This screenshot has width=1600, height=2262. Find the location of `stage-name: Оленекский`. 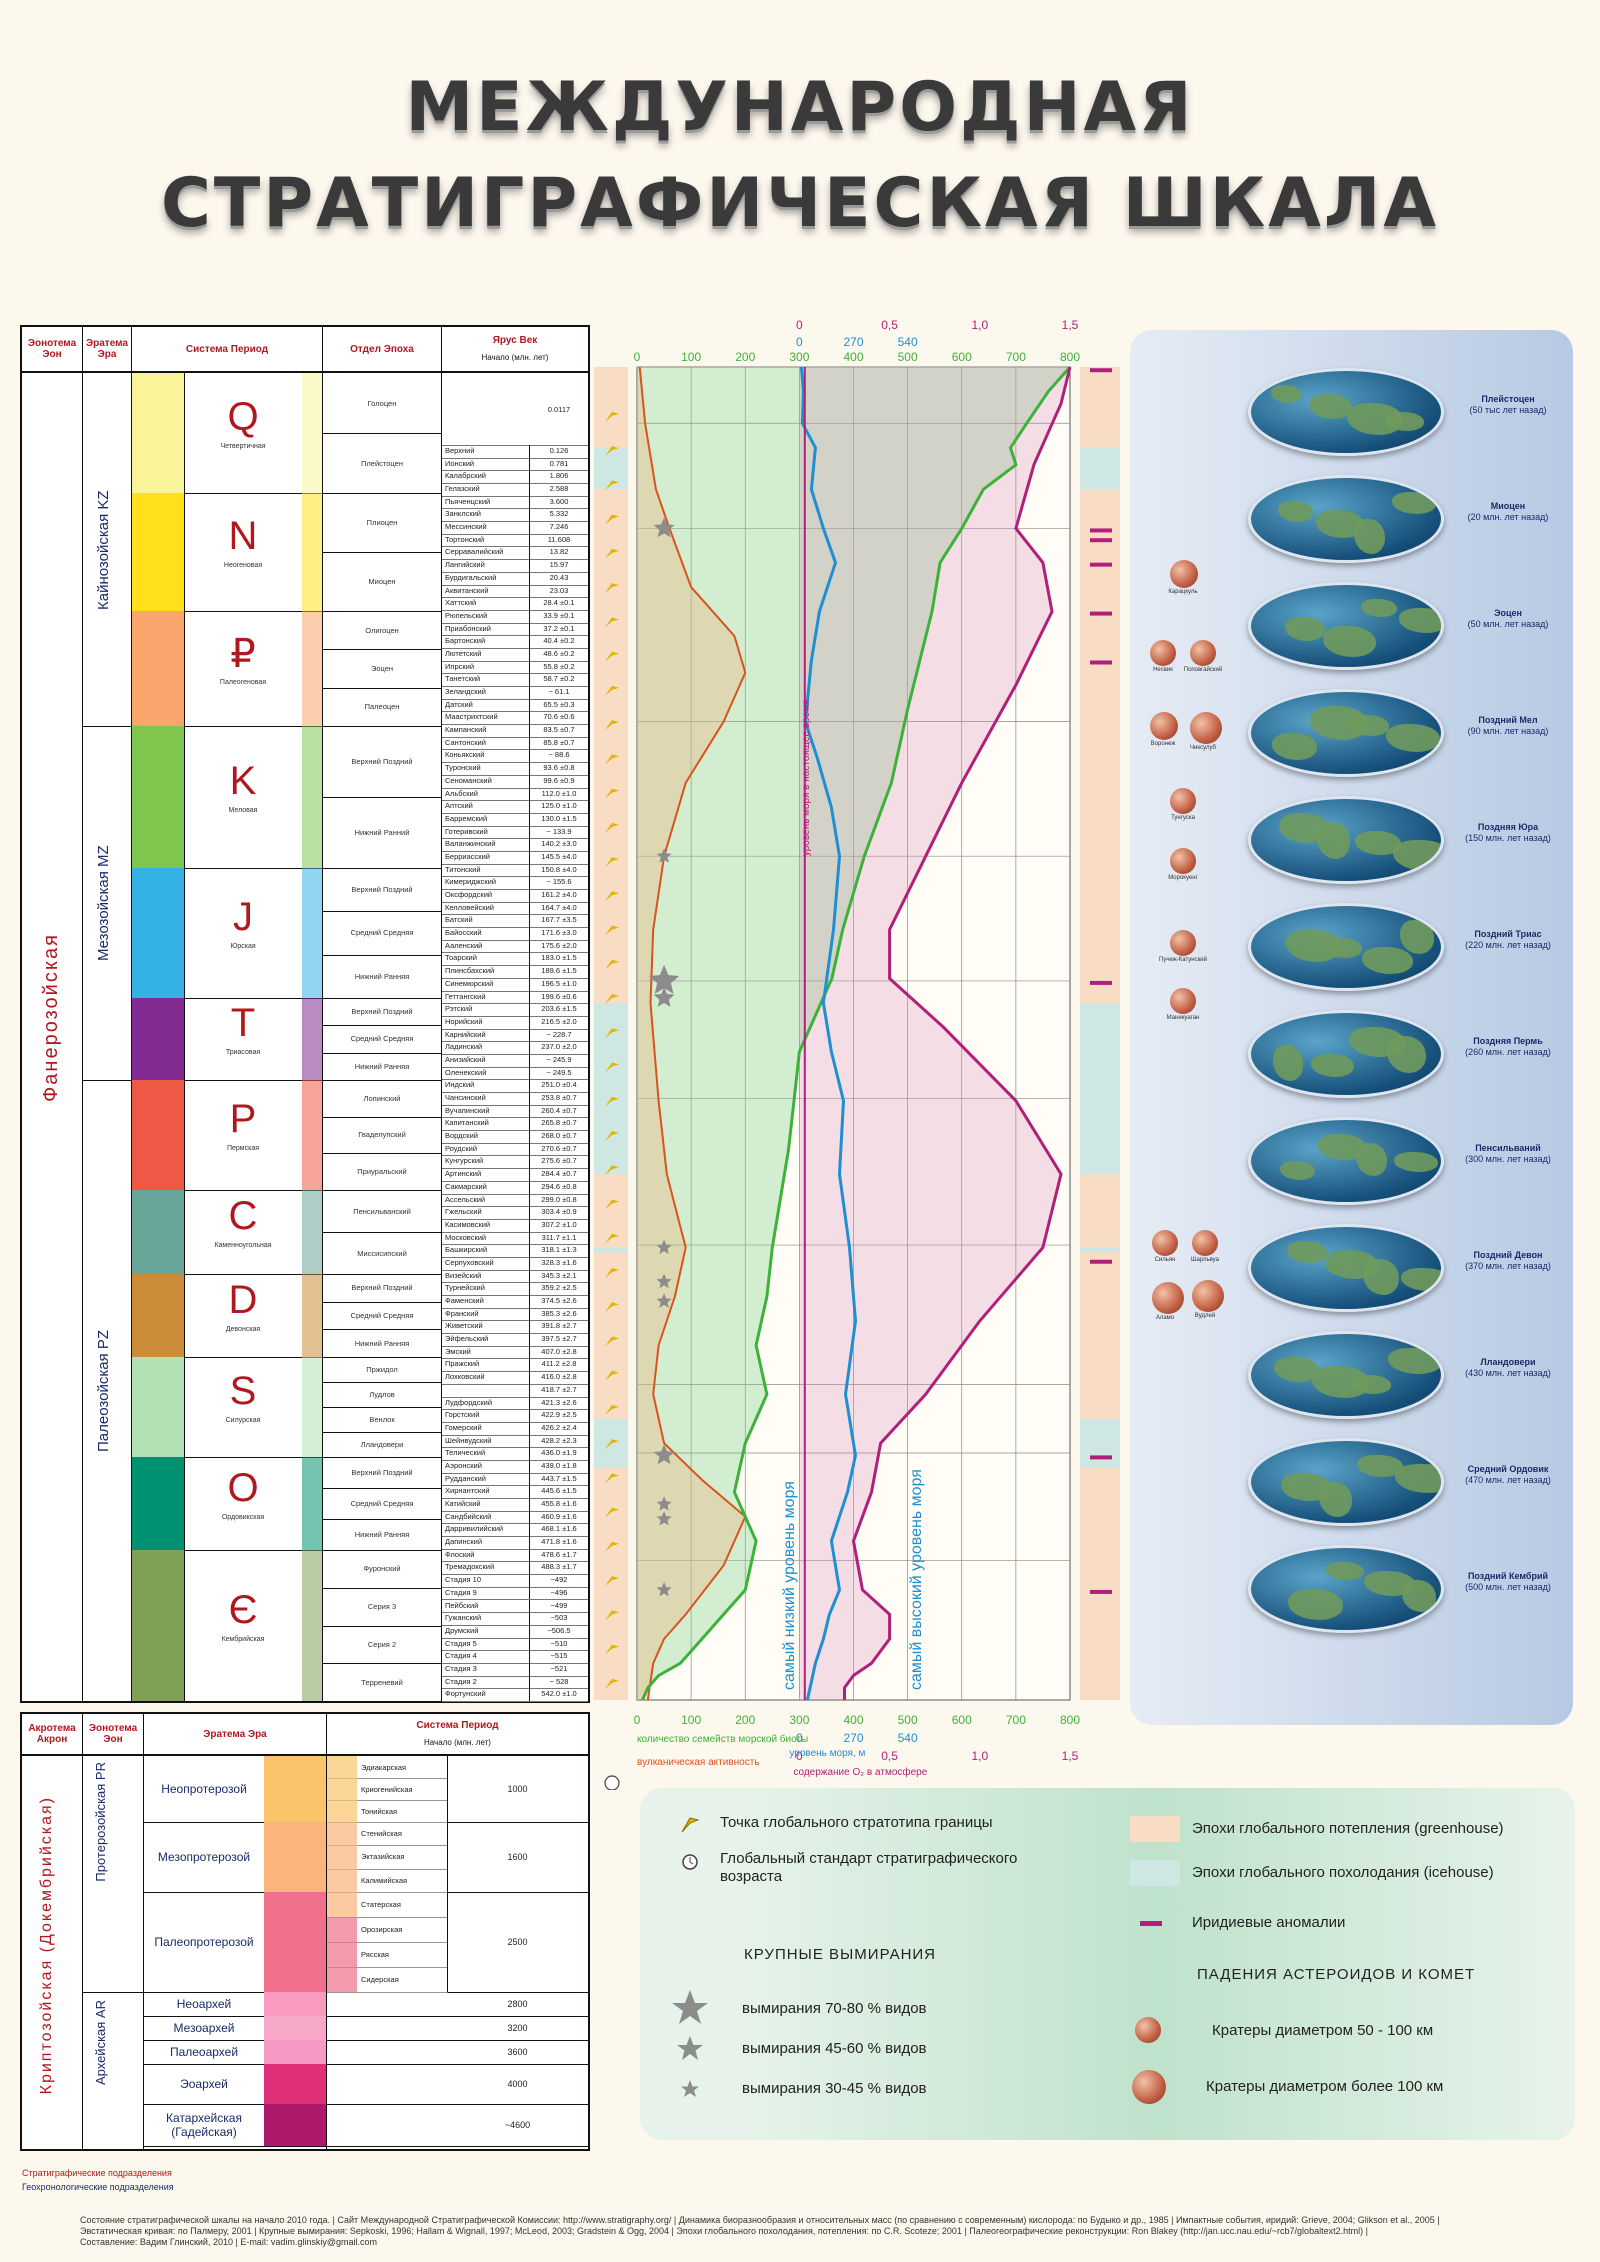

stage-name: Оленекский is located at coordinates (486, 1073).